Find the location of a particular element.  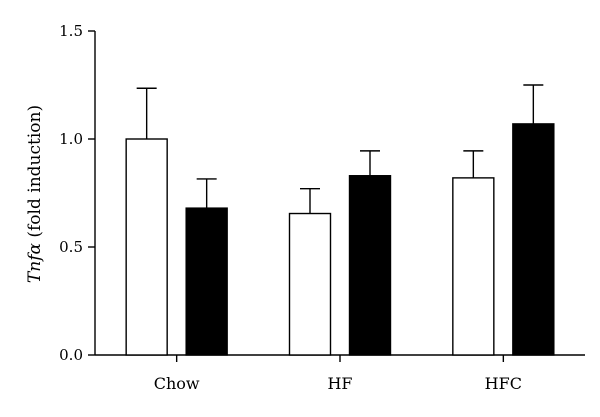

y-tick-label: 1.5 is located at coordinates (71, 31).